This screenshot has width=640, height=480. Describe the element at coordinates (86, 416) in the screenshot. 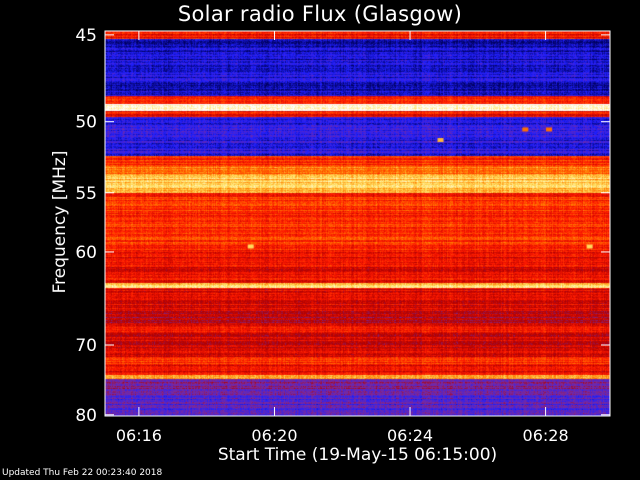

I see `y-tick-label: 80` at that location.